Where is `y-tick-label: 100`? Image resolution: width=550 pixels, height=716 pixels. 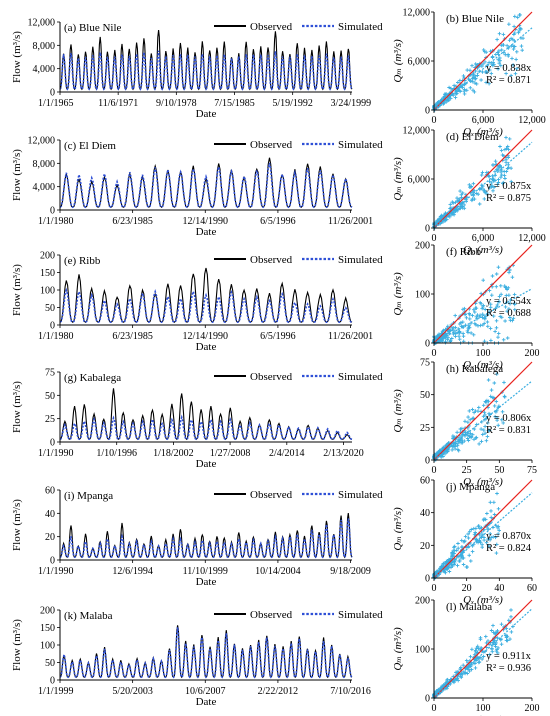
y-tick-label: 100 is located at coordinates (422, 295).